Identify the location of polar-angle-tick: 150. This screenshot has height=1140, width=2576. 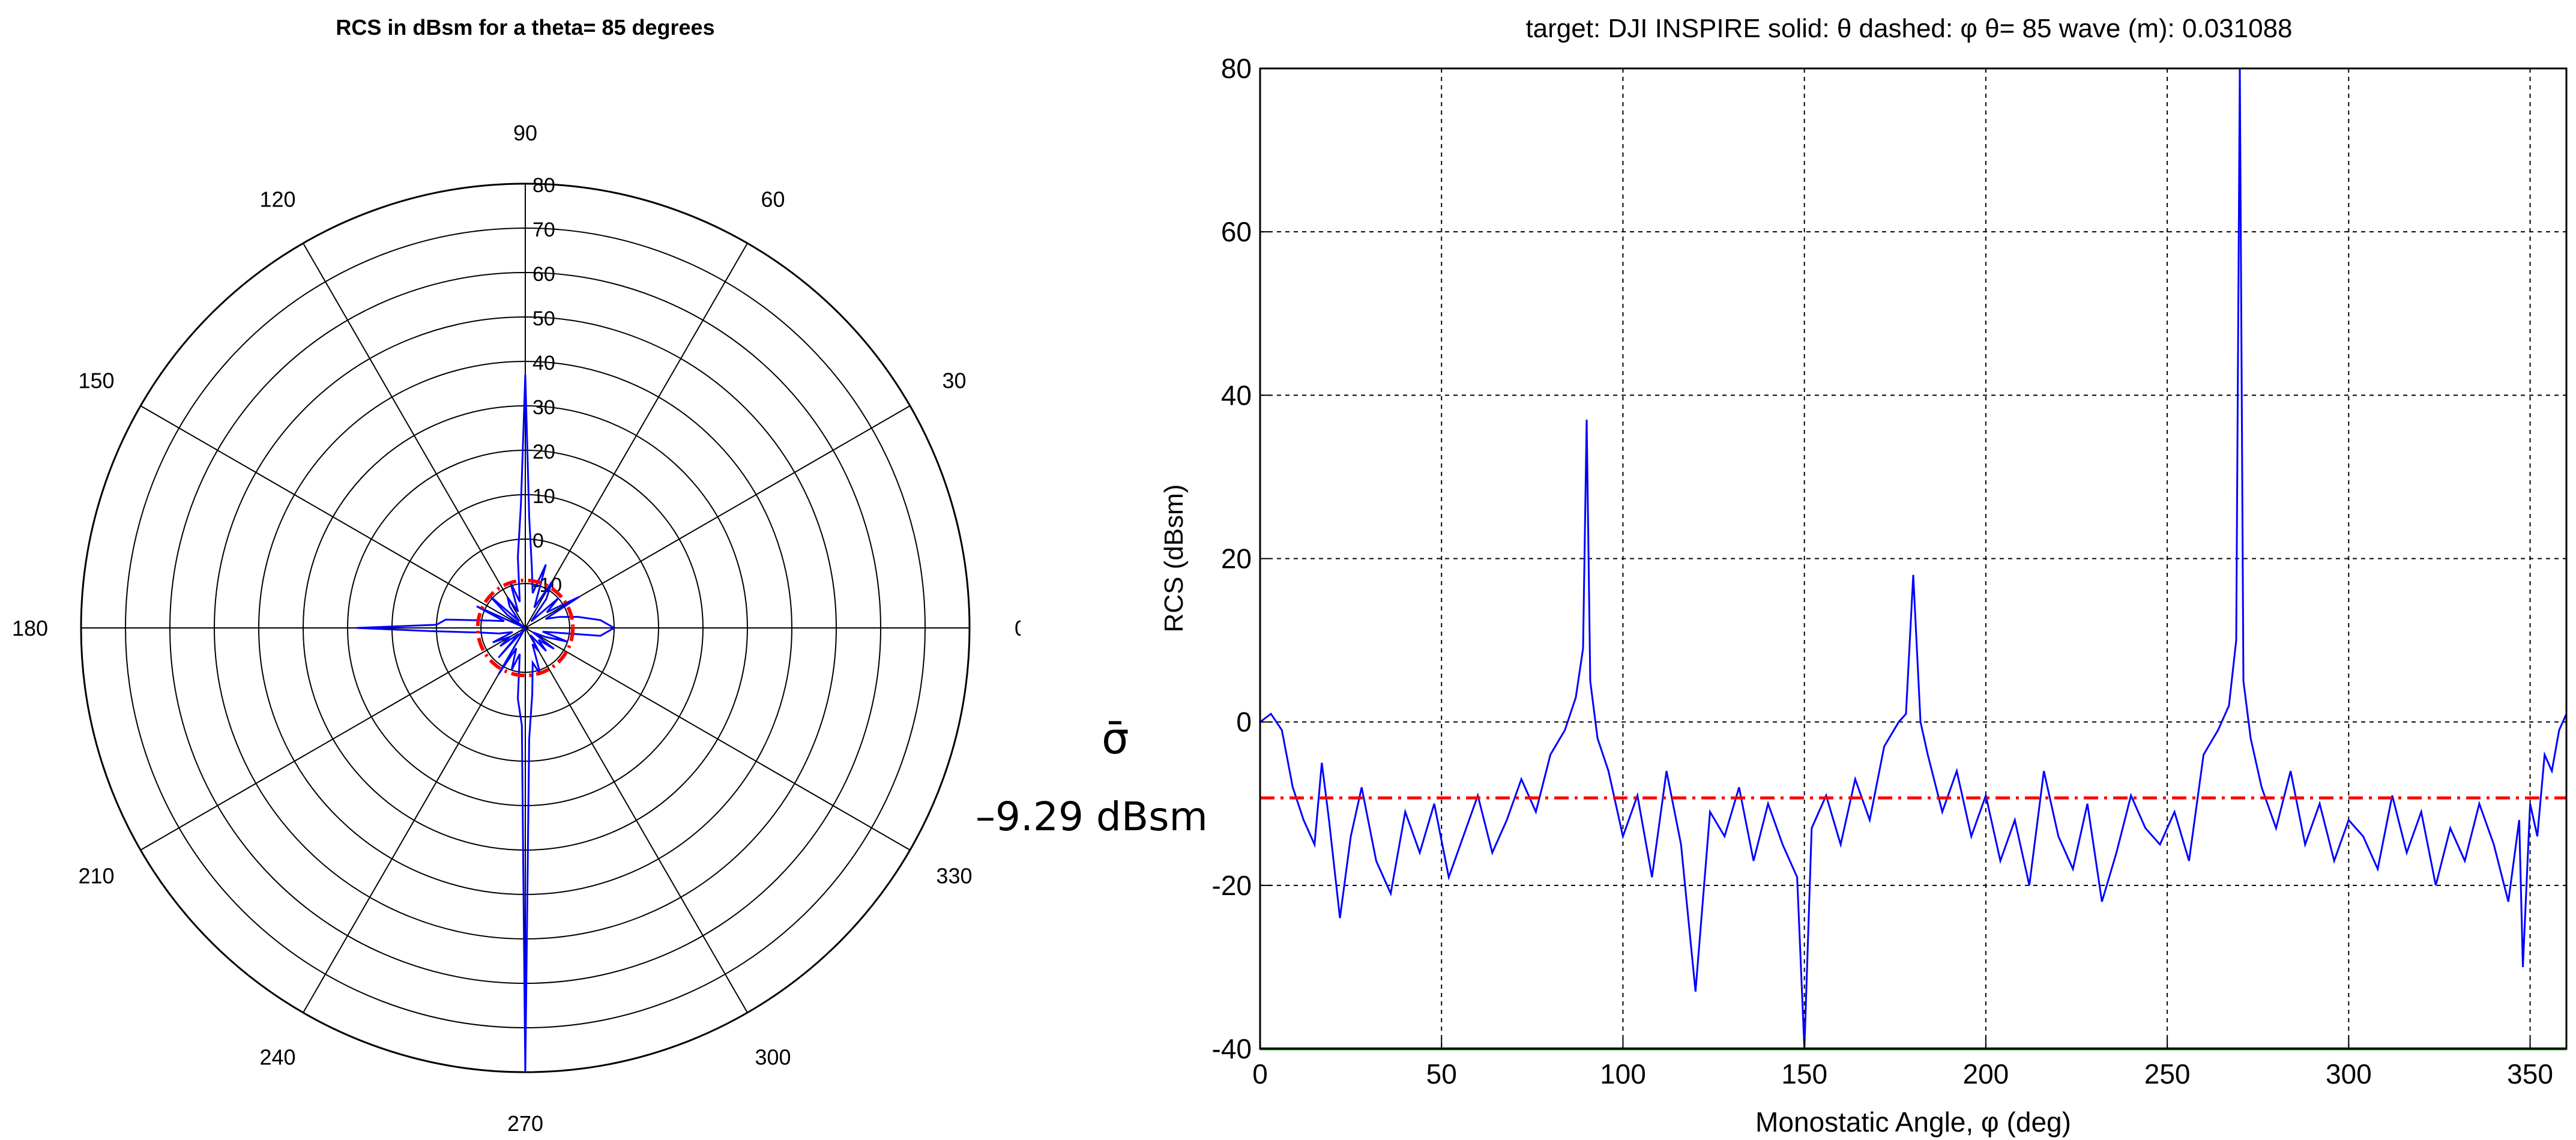
(96, 381).